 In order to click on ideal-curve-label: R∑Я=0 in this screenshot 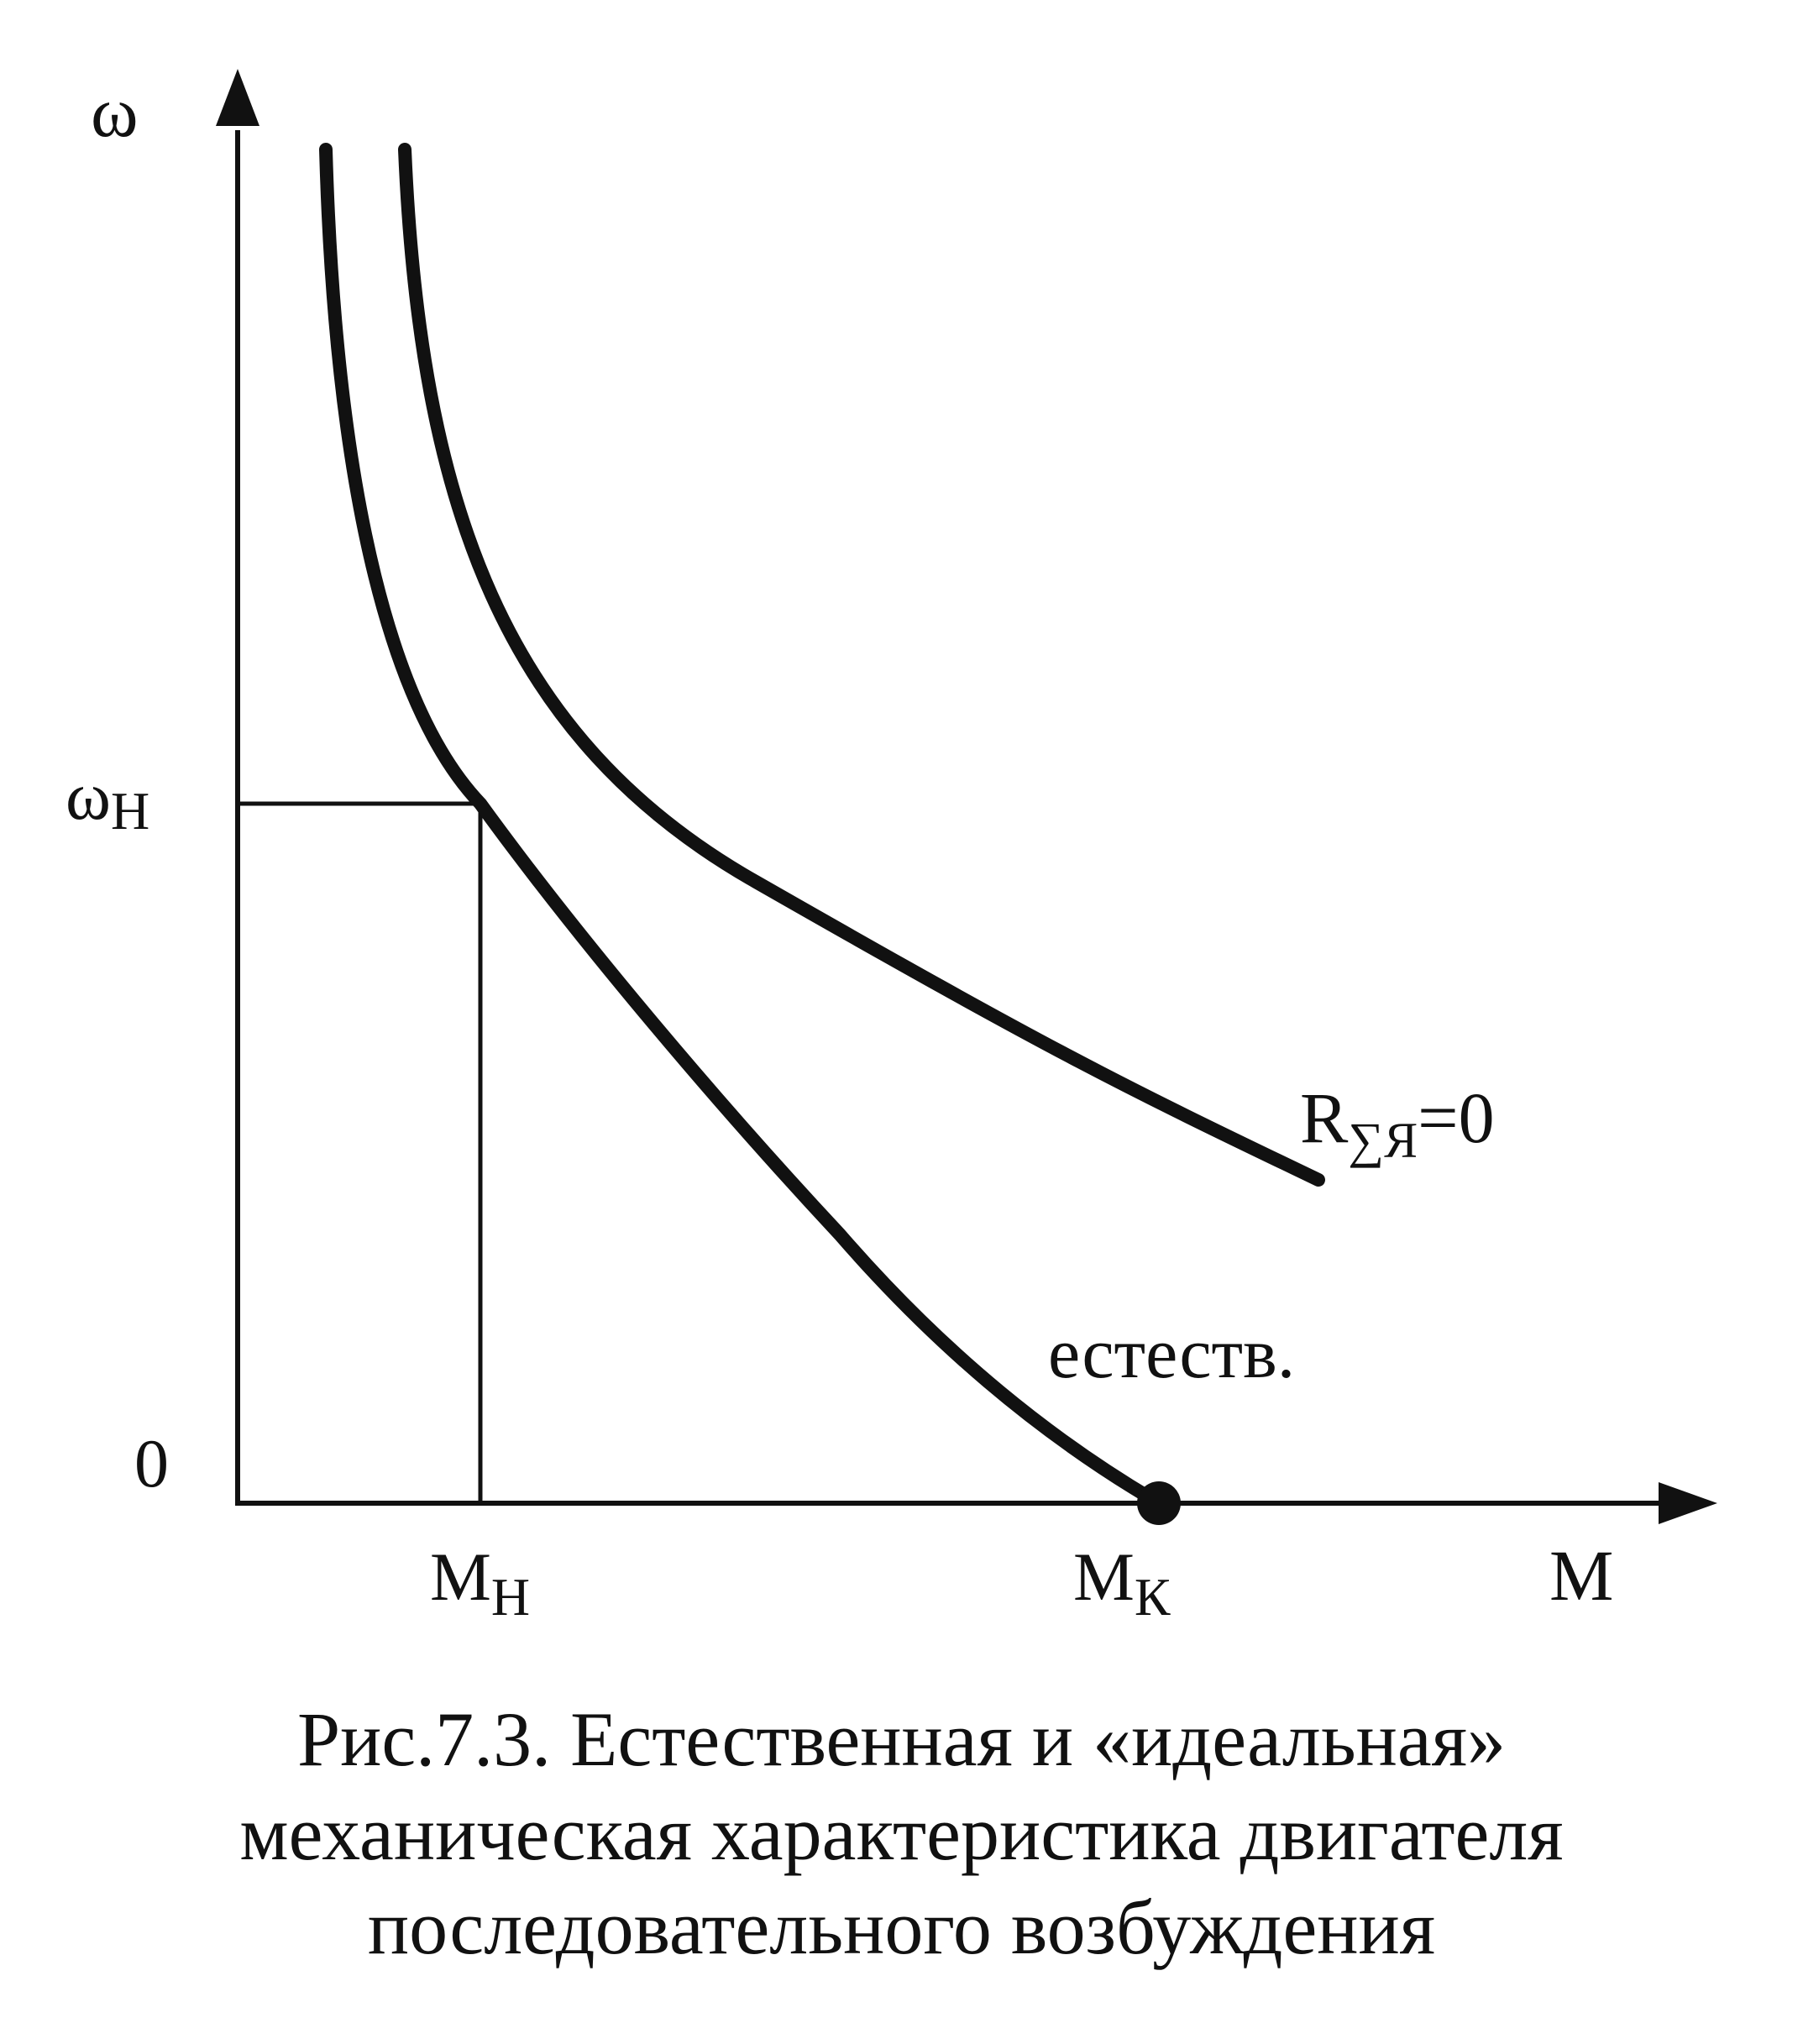, I will do `click(1397, 1122)`.